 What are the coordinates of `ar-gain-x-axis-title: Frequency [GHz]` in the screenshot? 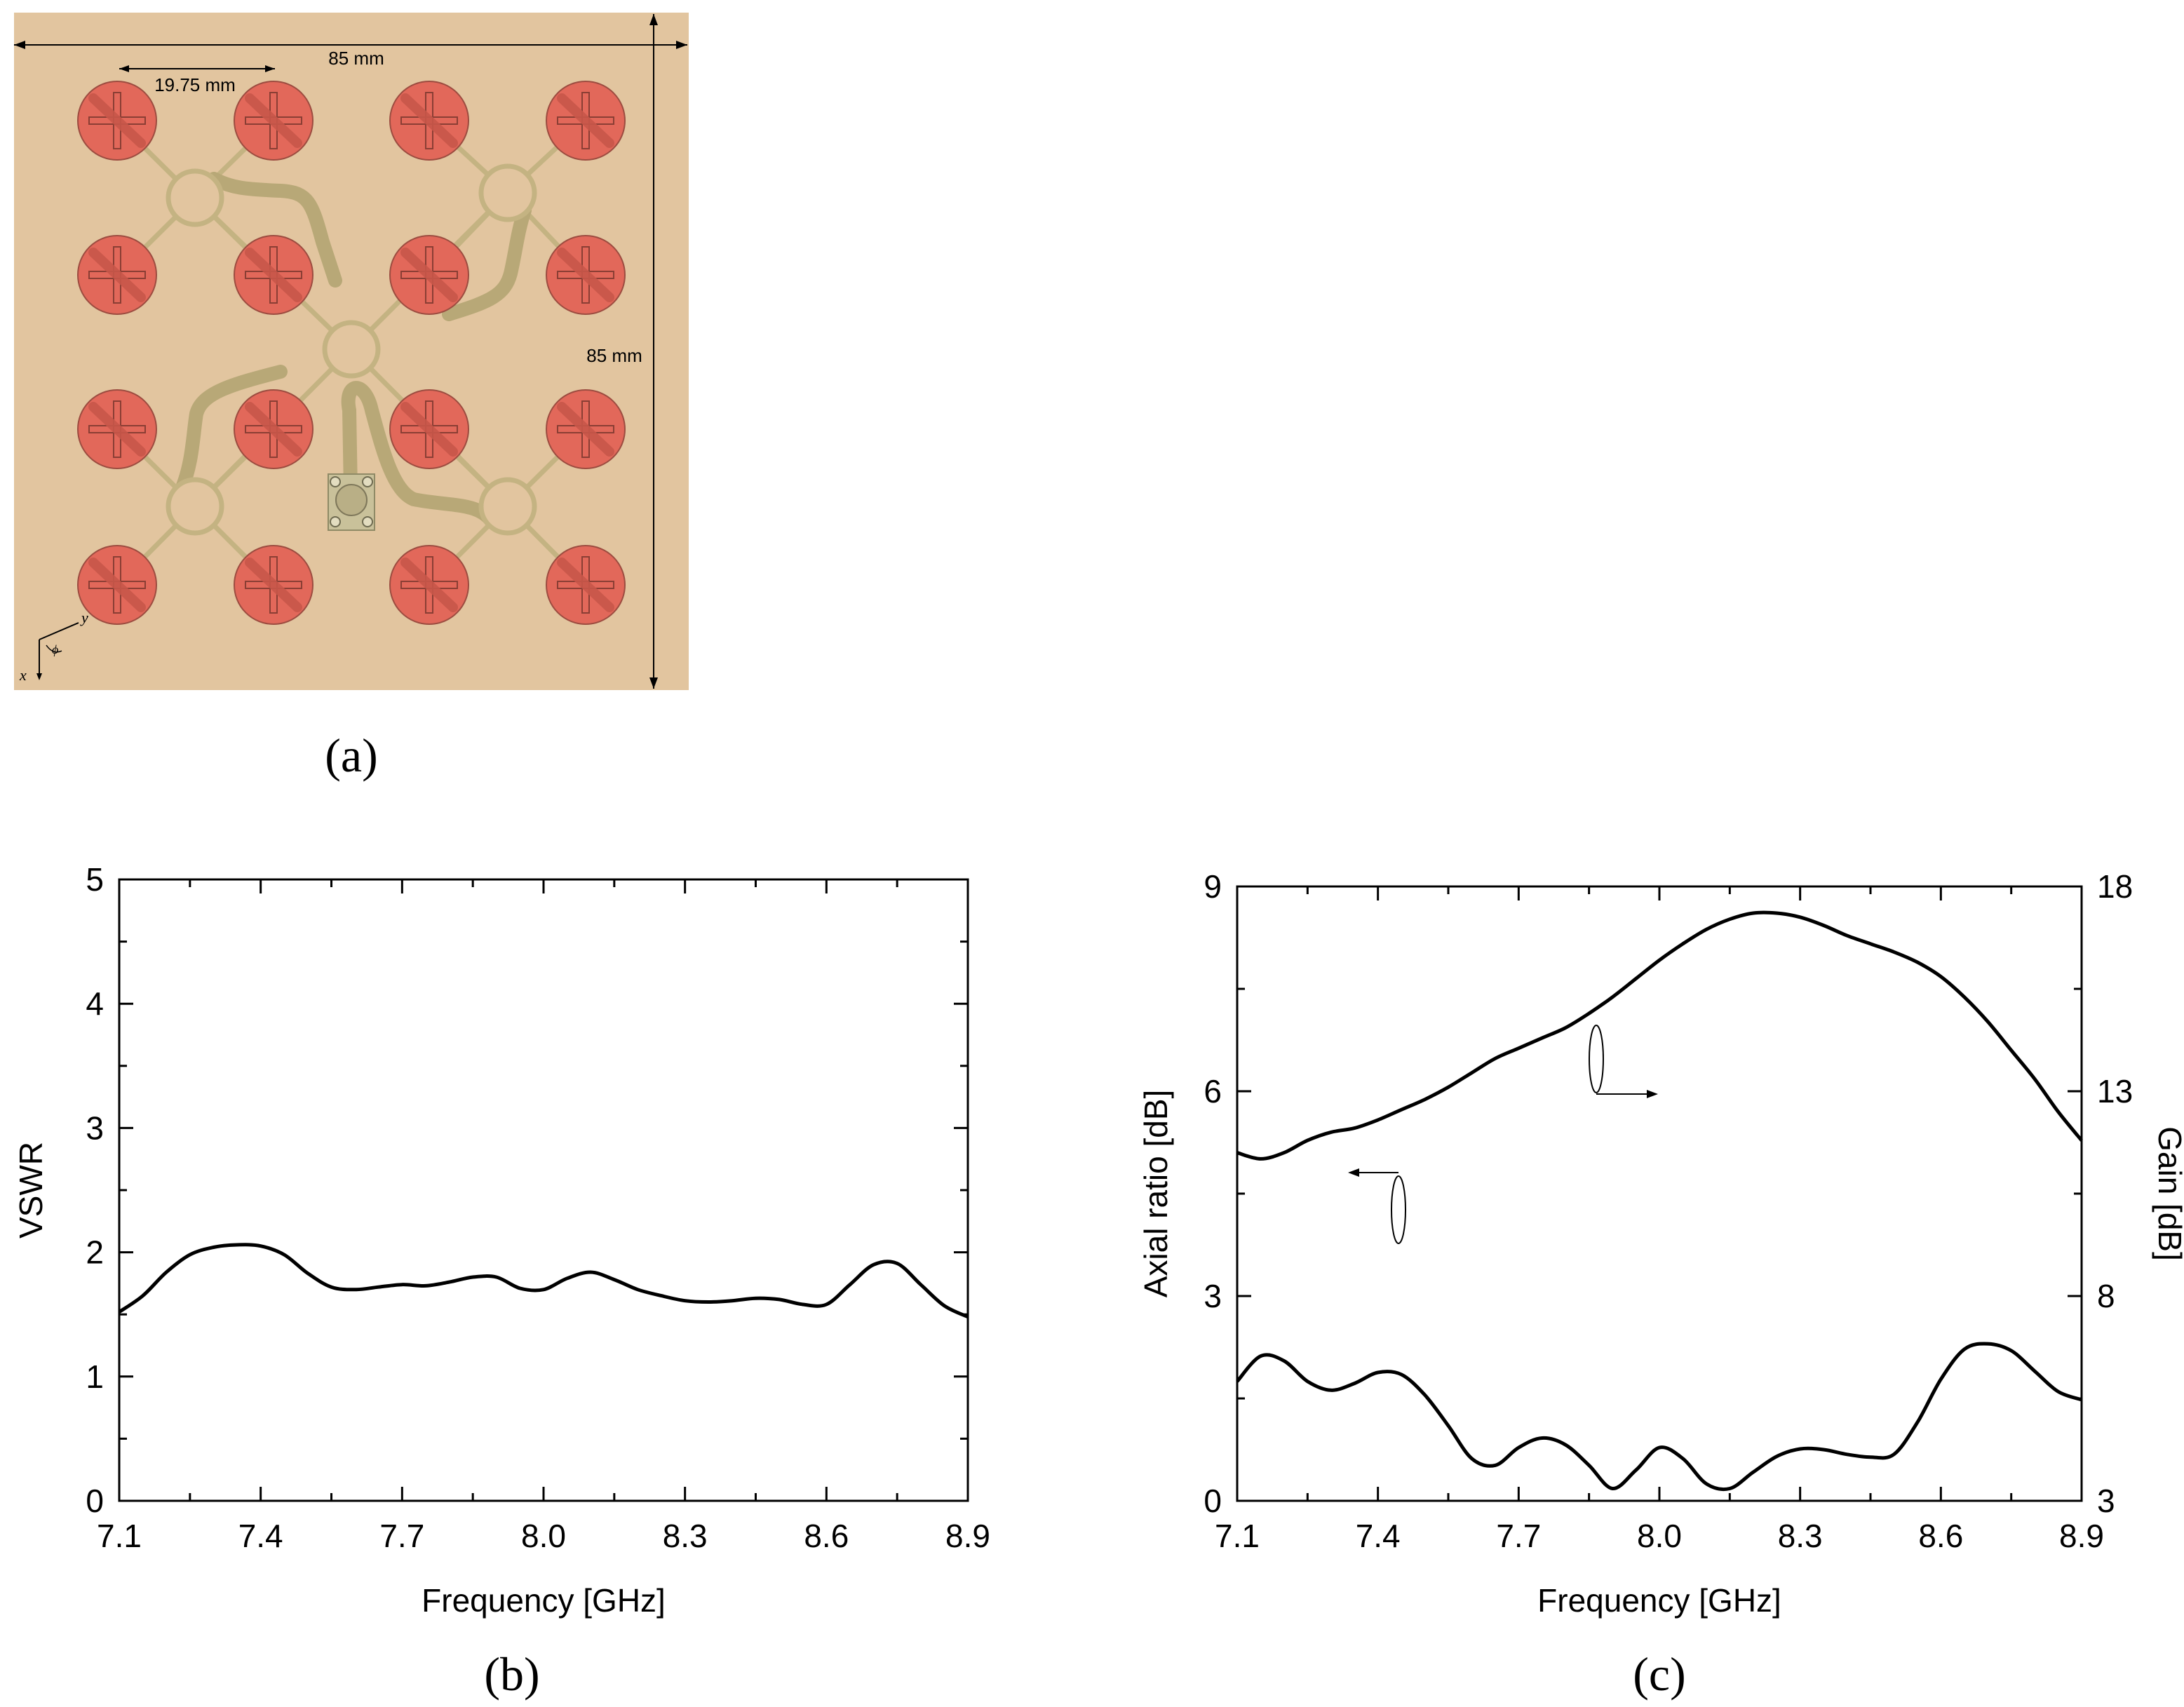 It's located at (1659, 1600).